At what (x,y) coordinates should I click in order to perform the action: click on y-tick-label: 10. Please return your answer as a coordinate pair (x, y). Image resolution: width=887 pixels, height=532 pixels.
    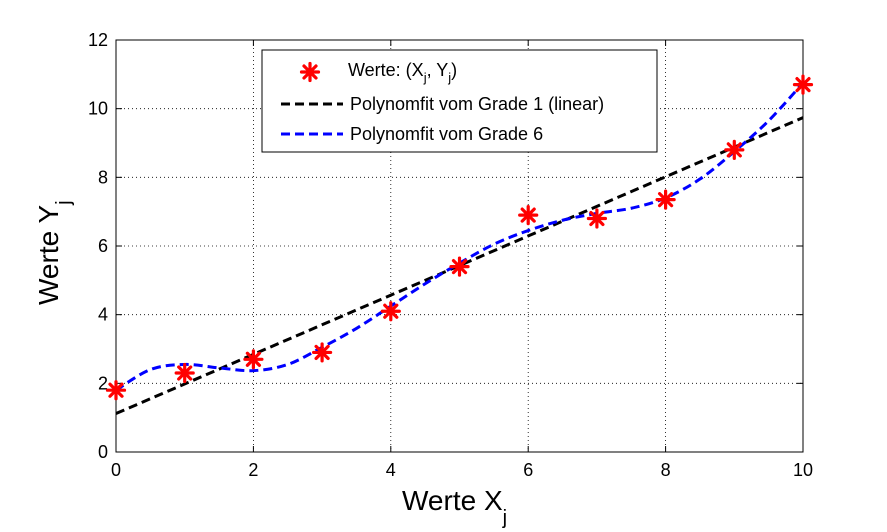
    Looking at the image, I should click on (98, 109).